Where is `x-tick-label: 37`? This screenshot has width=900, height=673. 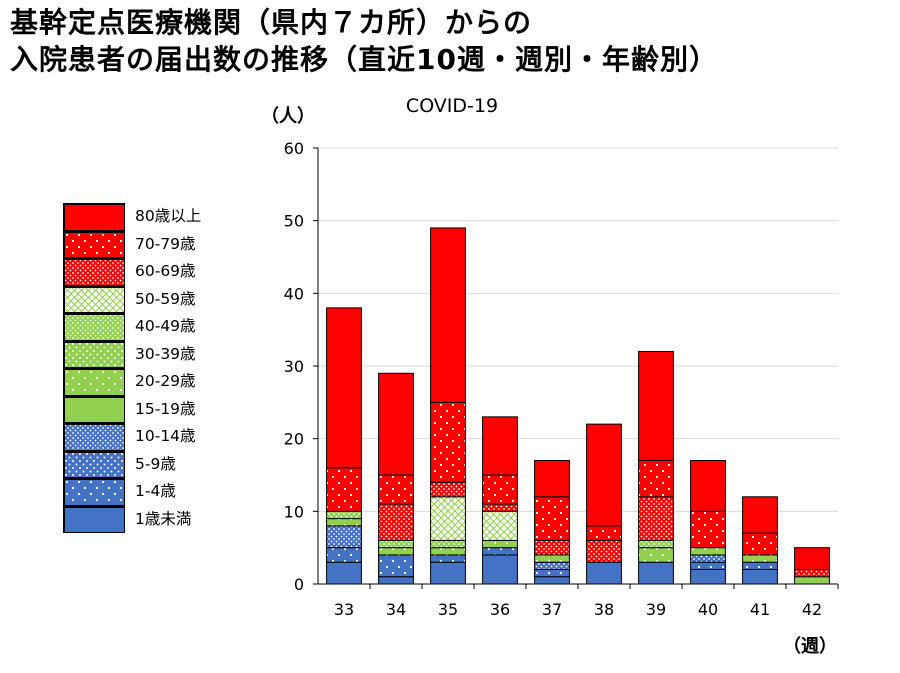
x-tick-label: 37 is located at coordinates (552, 609).